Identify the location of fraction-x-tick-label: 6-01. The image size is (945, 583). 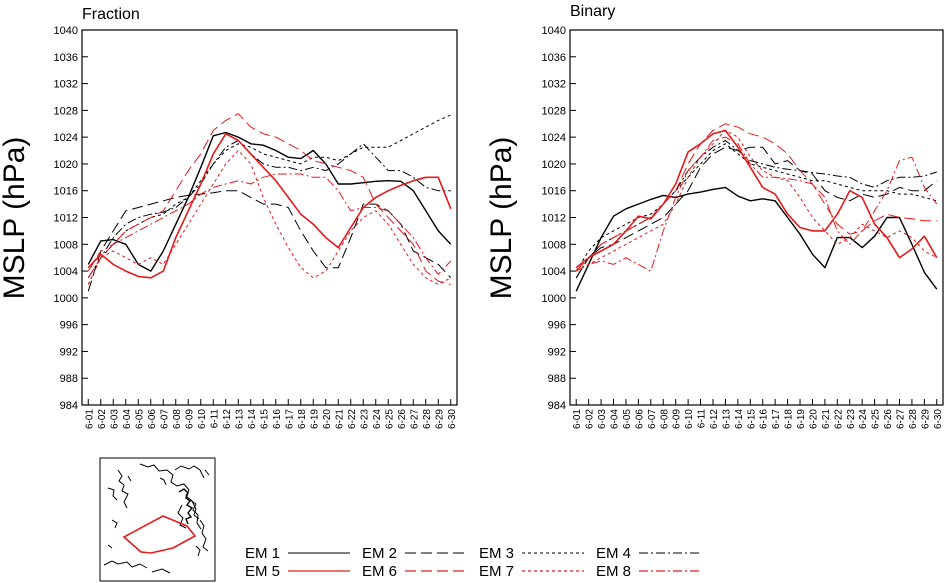
(89, 419).